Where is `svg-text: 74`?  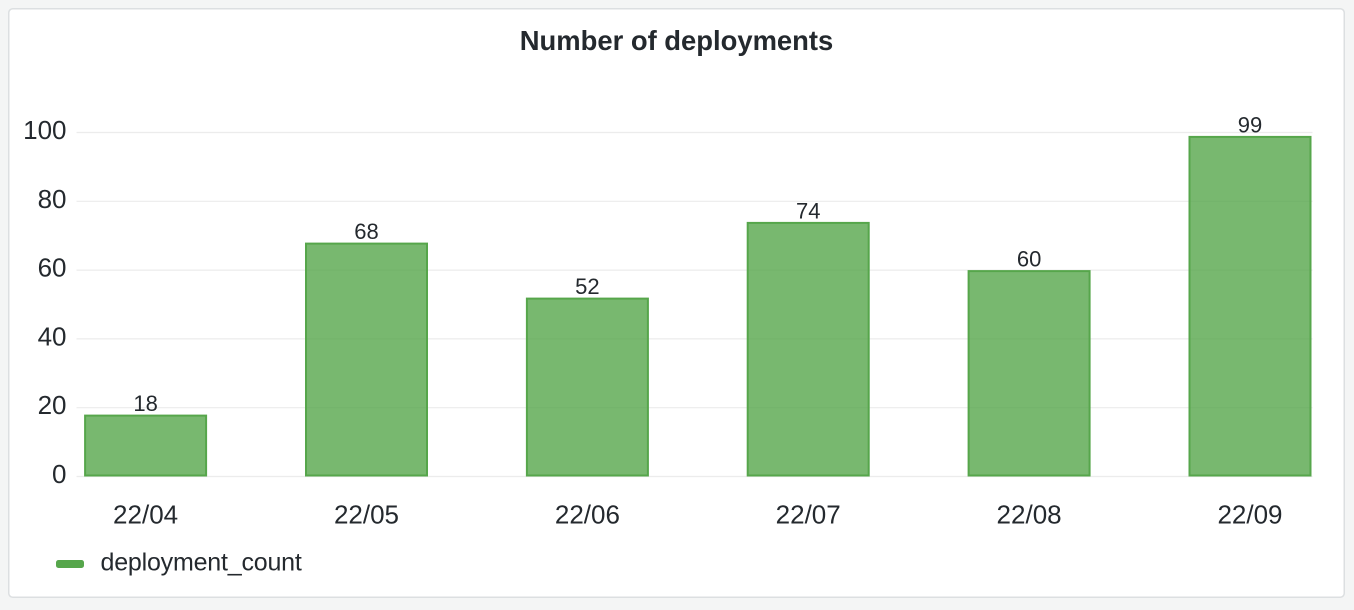
svg-text: 74 is located at coordinates (808, 210).